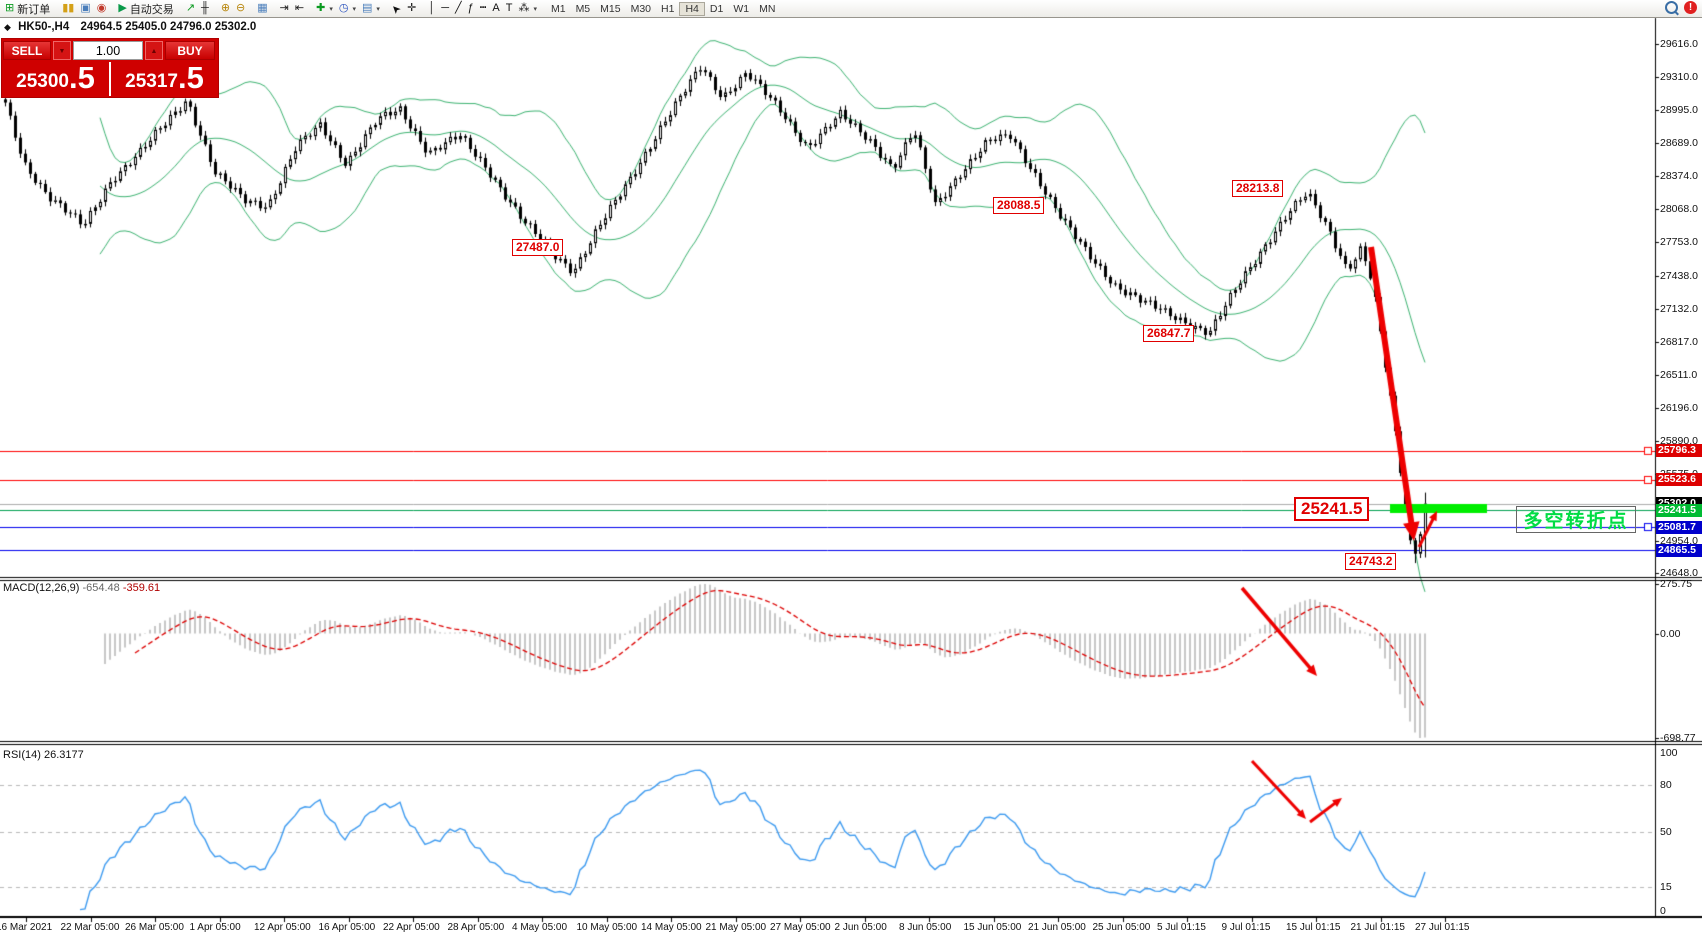 This screenshot has width=1702, height=938. What do you see at coordinates (1057, 927) in the screenshot?
I see `time-axis-label: 21 Jun 05:00` at bounding box center [1057, 927].